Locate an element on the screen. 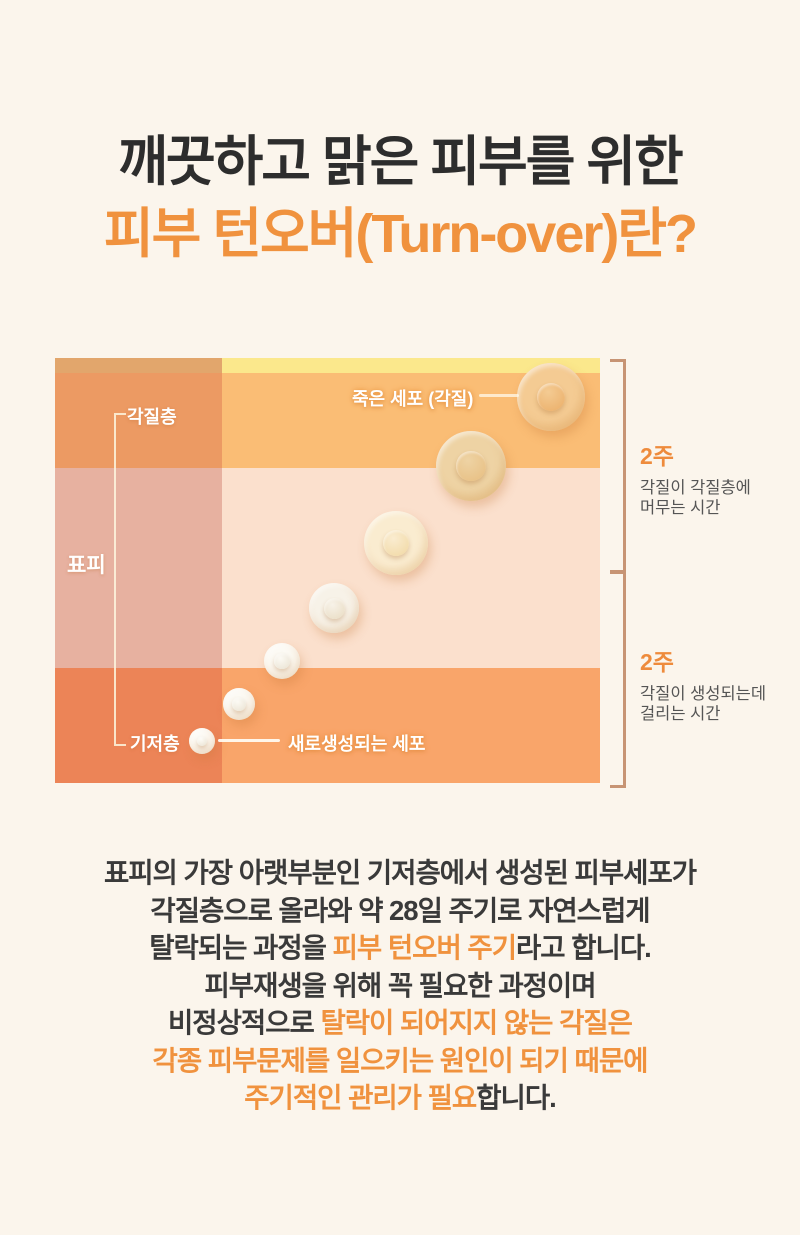 The image size is (800, 1235). layer-bracket-line is located at coordinates (120, 579).